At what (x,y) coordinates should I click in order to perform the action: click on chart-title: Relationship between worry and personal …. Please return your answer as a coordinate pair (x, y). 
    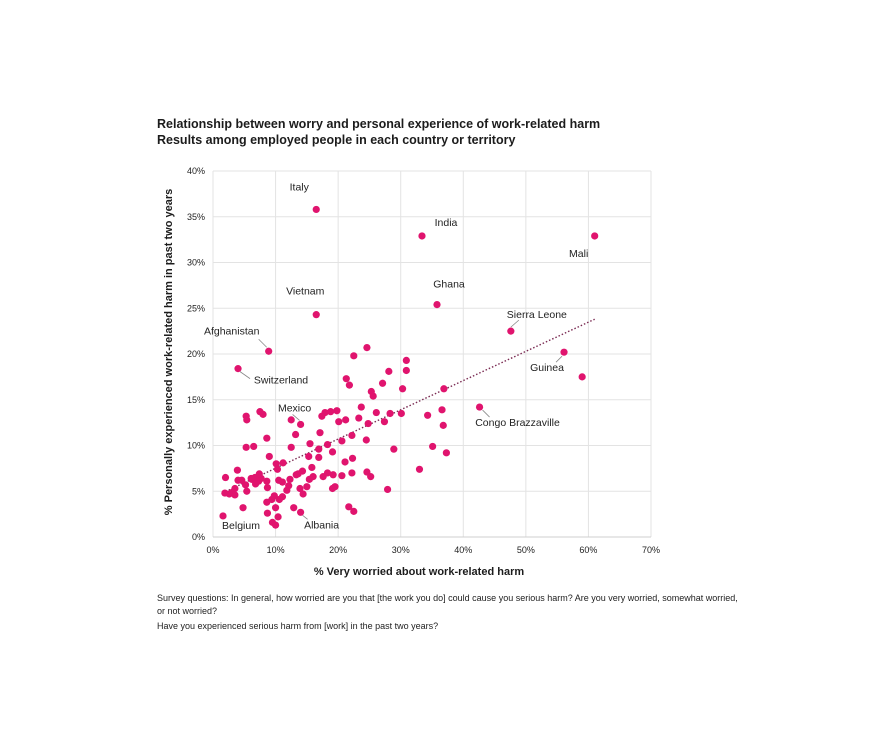
    Looking at the image, I should click on (379, 124).